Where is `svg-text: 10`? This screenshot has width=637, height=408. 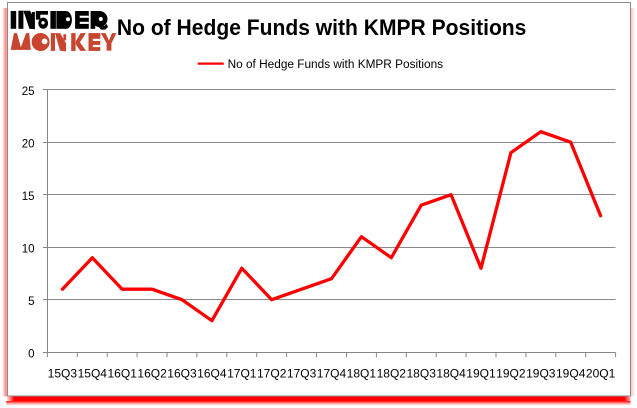
svg-text: 10 is located at coordinates (28, 250).